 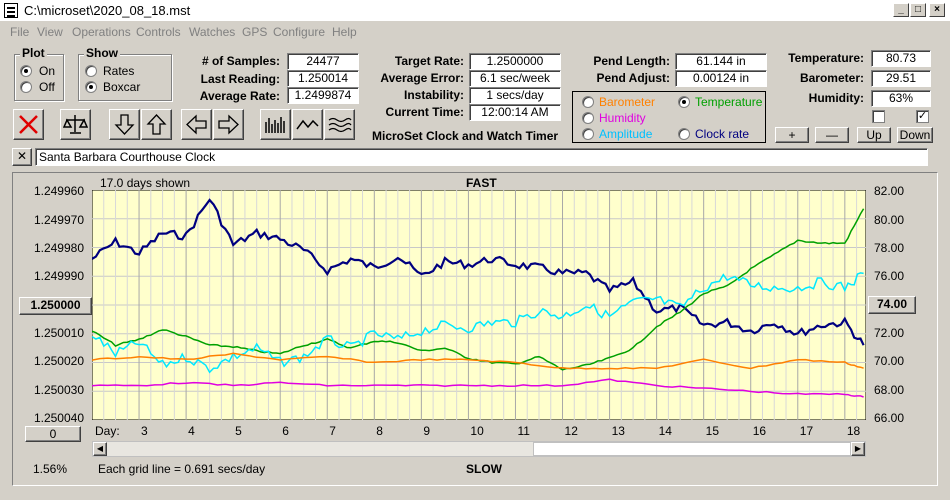 I want to click on x-tick-label: 14, so click(x=665, y=431).